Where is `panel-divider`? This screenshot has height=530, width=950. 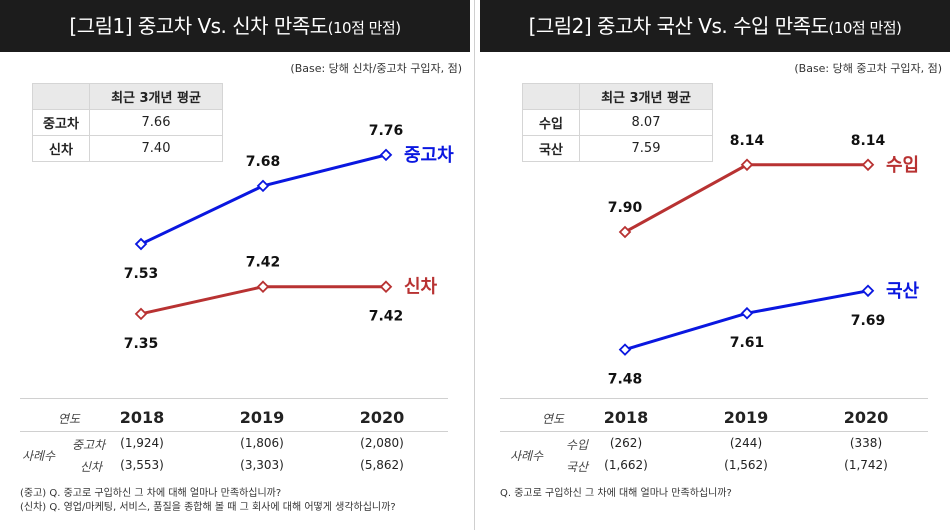
panel-divider is located at coordinates (475, 265).